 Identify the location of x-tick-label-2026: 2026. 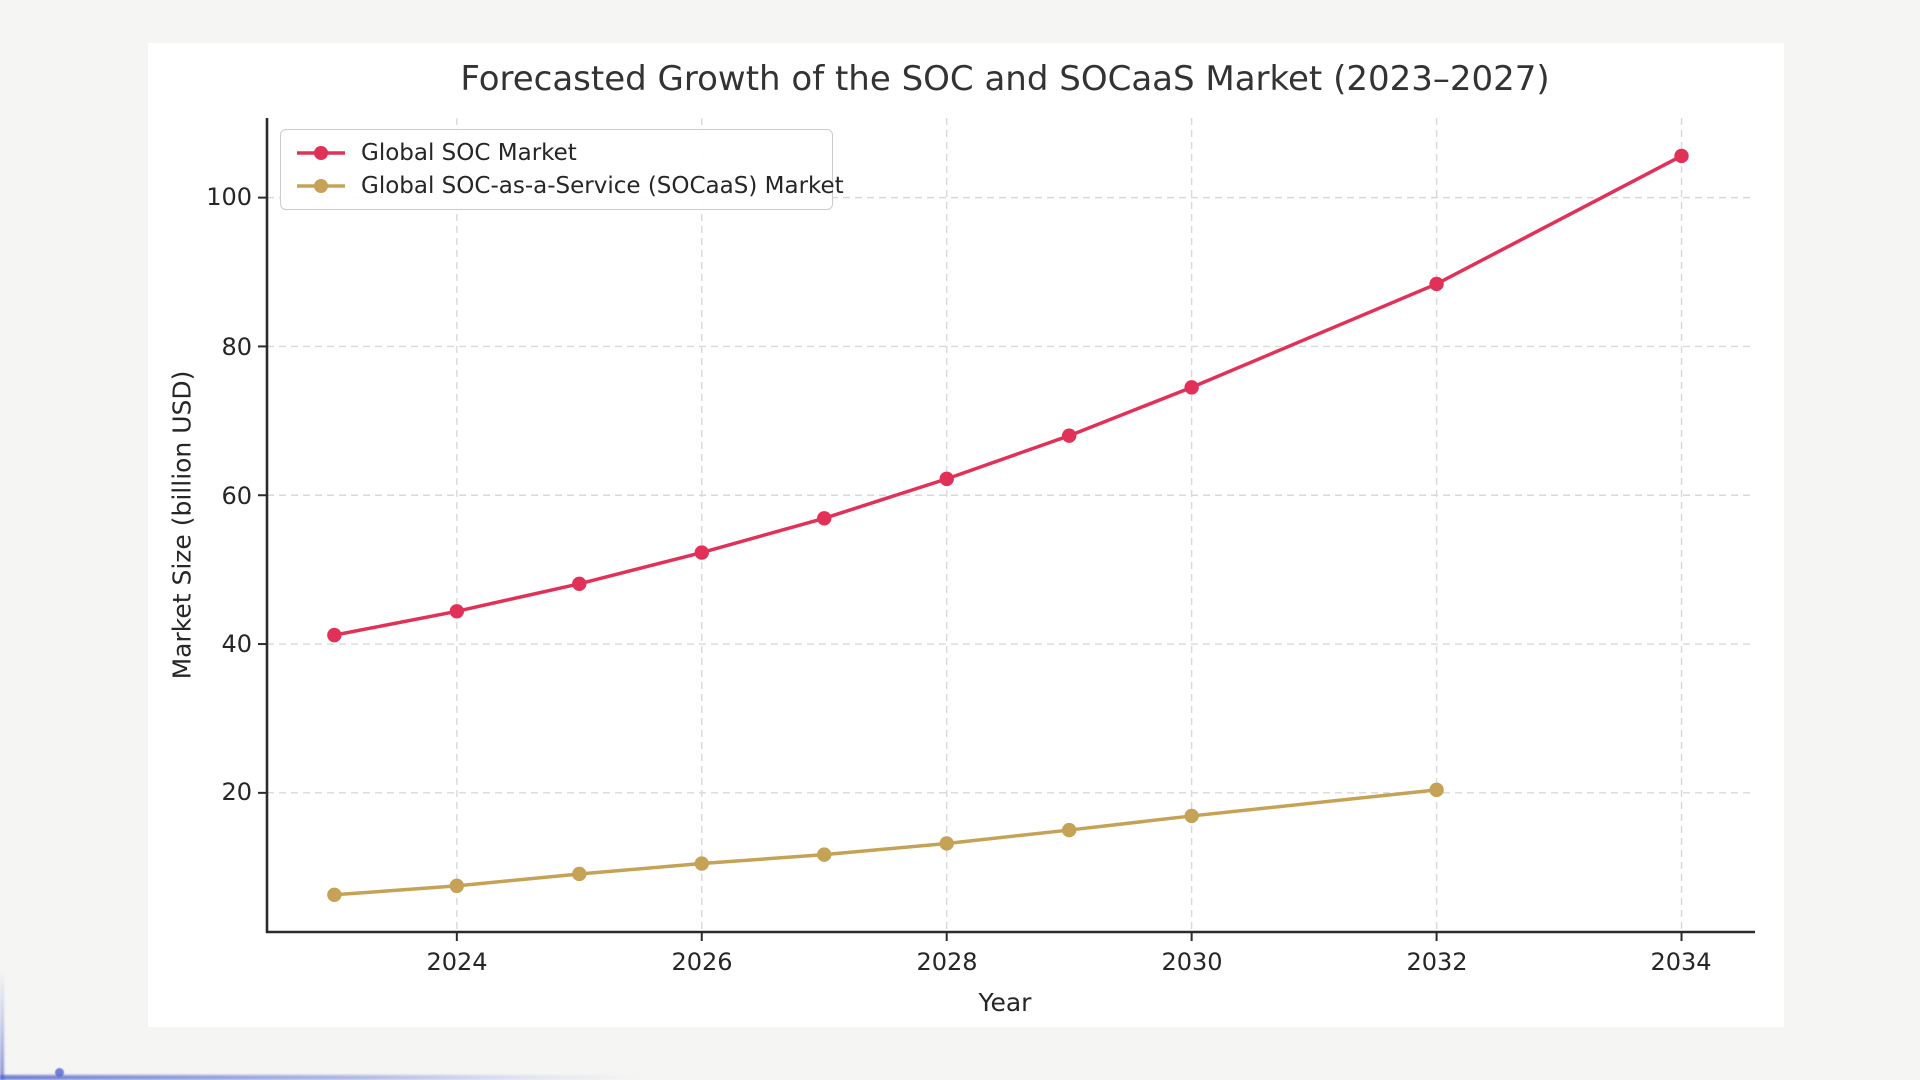
(702, 962).